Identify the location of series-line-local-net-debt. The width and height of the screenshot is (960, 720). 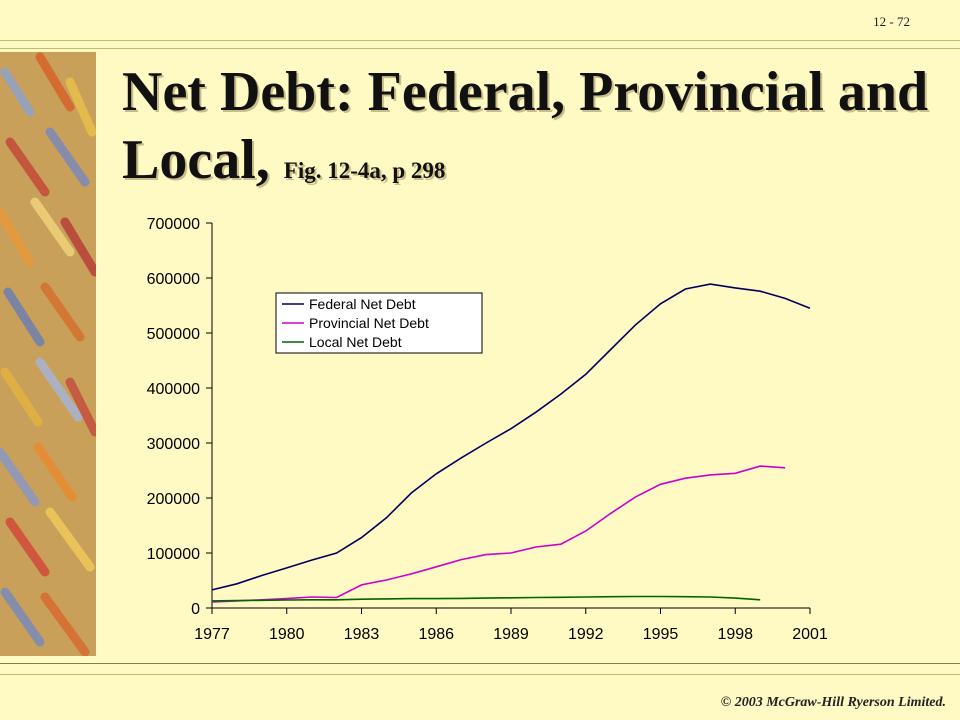
(486, 598).